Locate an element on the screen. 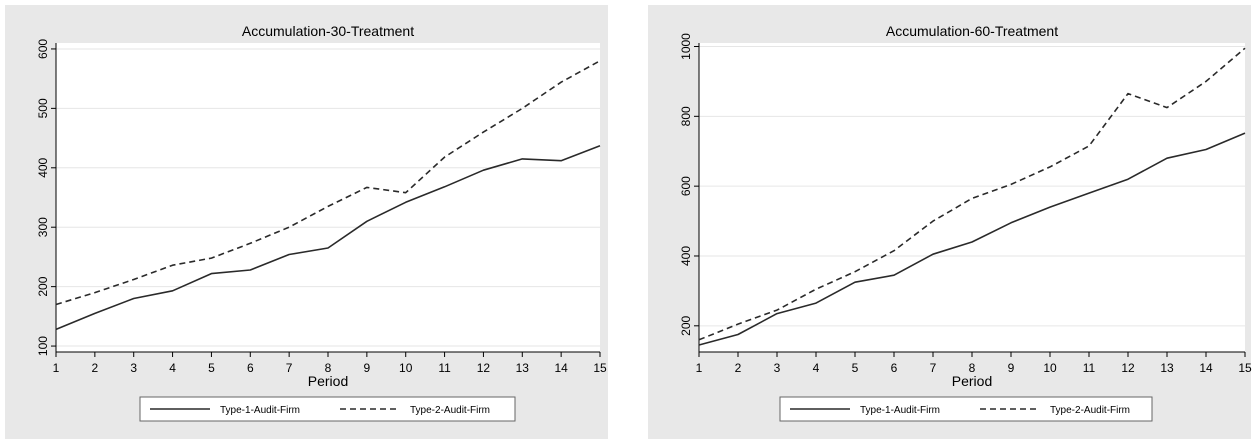 The height and width of the screenshot is (441, 1253). chart-title: Accumulation-60-Treatment is located at coordinates (972, 31).